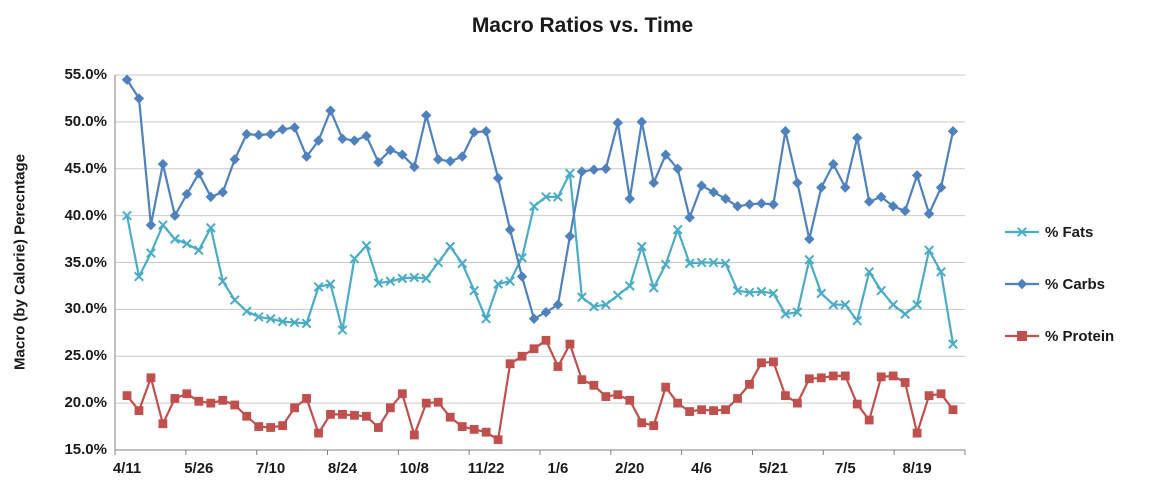 The width and height of the screenshot is (1165, 500). What do you see at coordinates (85, 74) in the screenshot?
I see `y-tick-label: 55.0%` at bounding box center [85, 74].